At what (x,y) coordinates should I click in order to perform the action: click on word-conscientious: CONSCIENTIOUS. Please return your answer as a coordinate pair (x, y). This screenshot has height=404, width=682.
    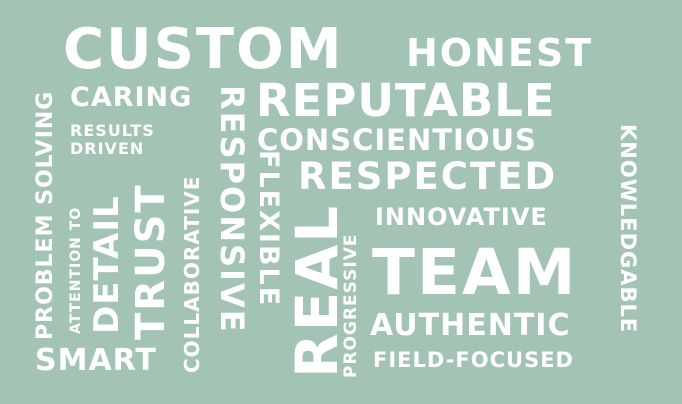
    Looking at the image, I should click on (397, 140).